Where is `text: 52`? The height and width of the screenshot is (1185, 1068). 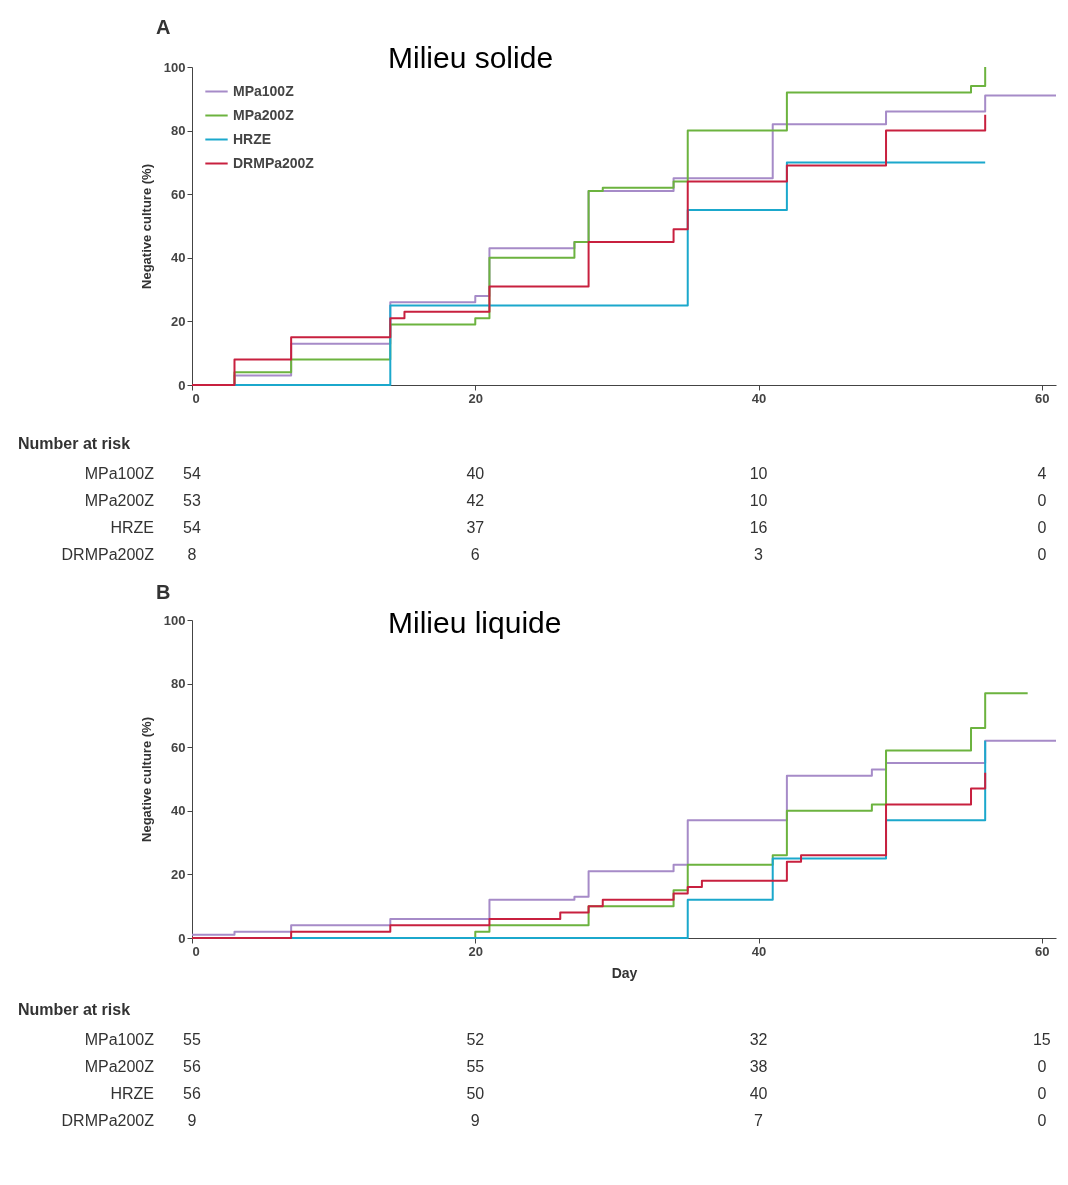 text: 52 is located at coordinates (475, 1039).